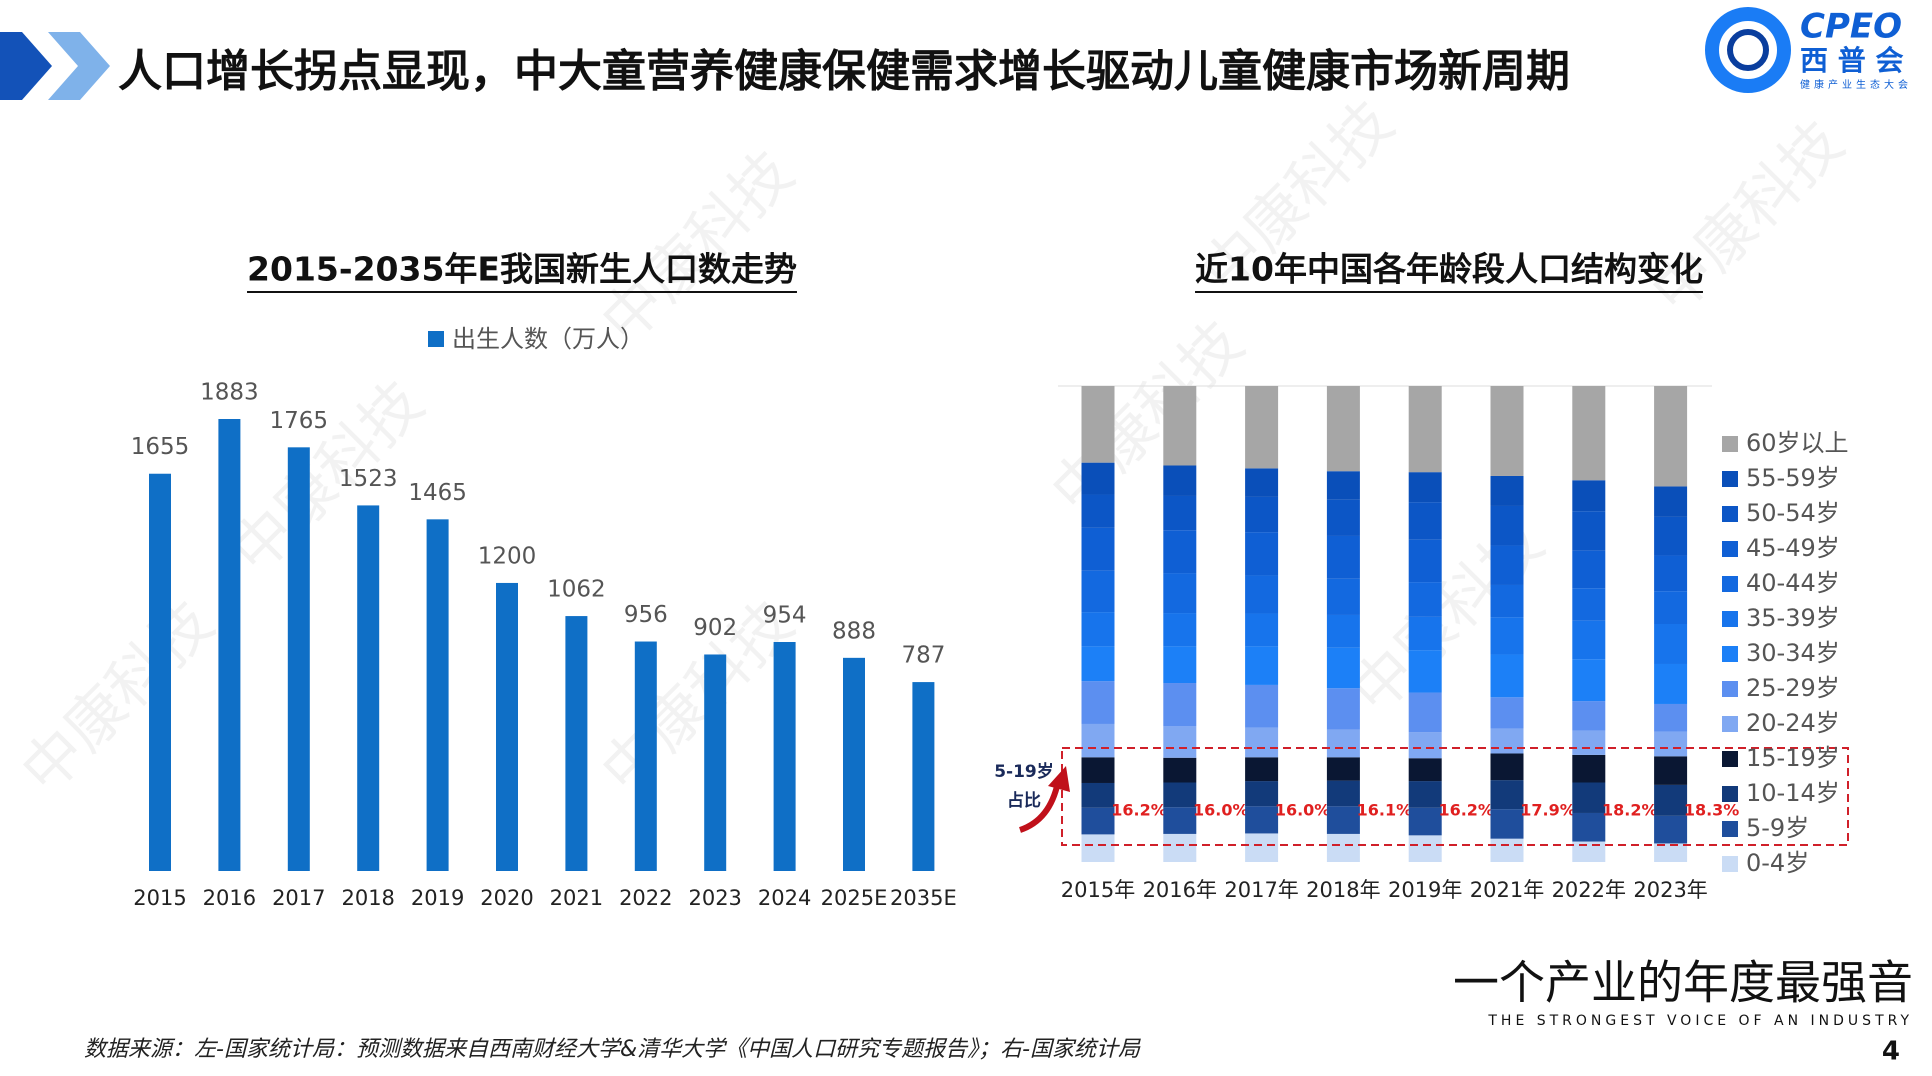 This screenshot has width=1932, height=1076. What do you see at coordinates (1098, 890) in the screenshot?
I see `x-tick-label: 2015年` at bounding box center [1098, 890].